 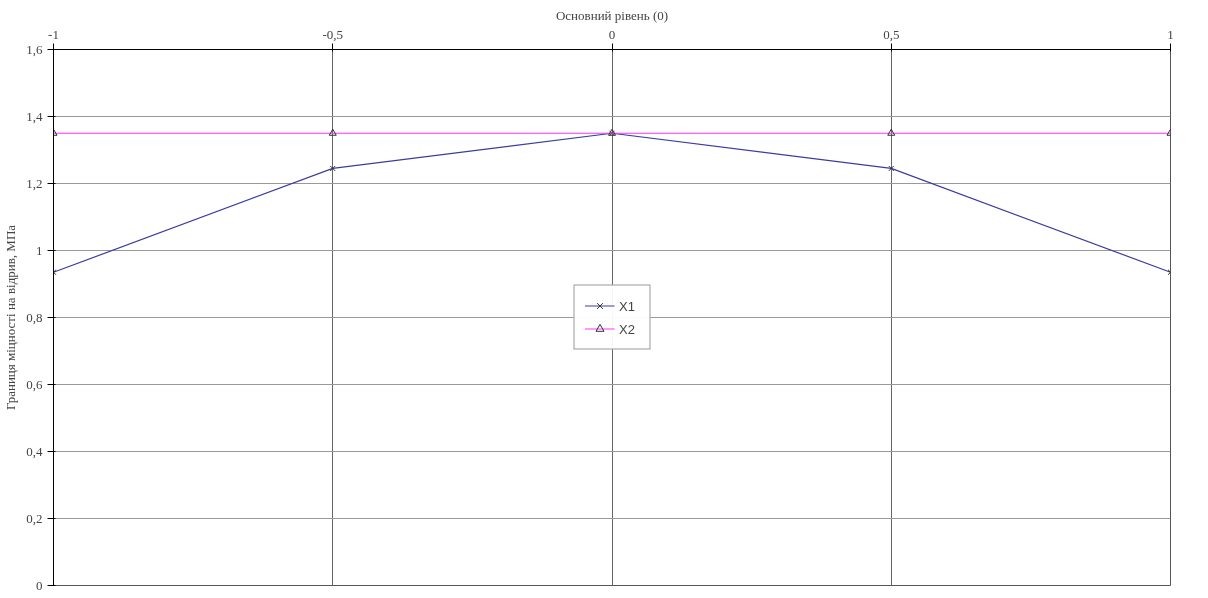 I want to click on y-tick-label: 0,4, so click(x=34, y=451).